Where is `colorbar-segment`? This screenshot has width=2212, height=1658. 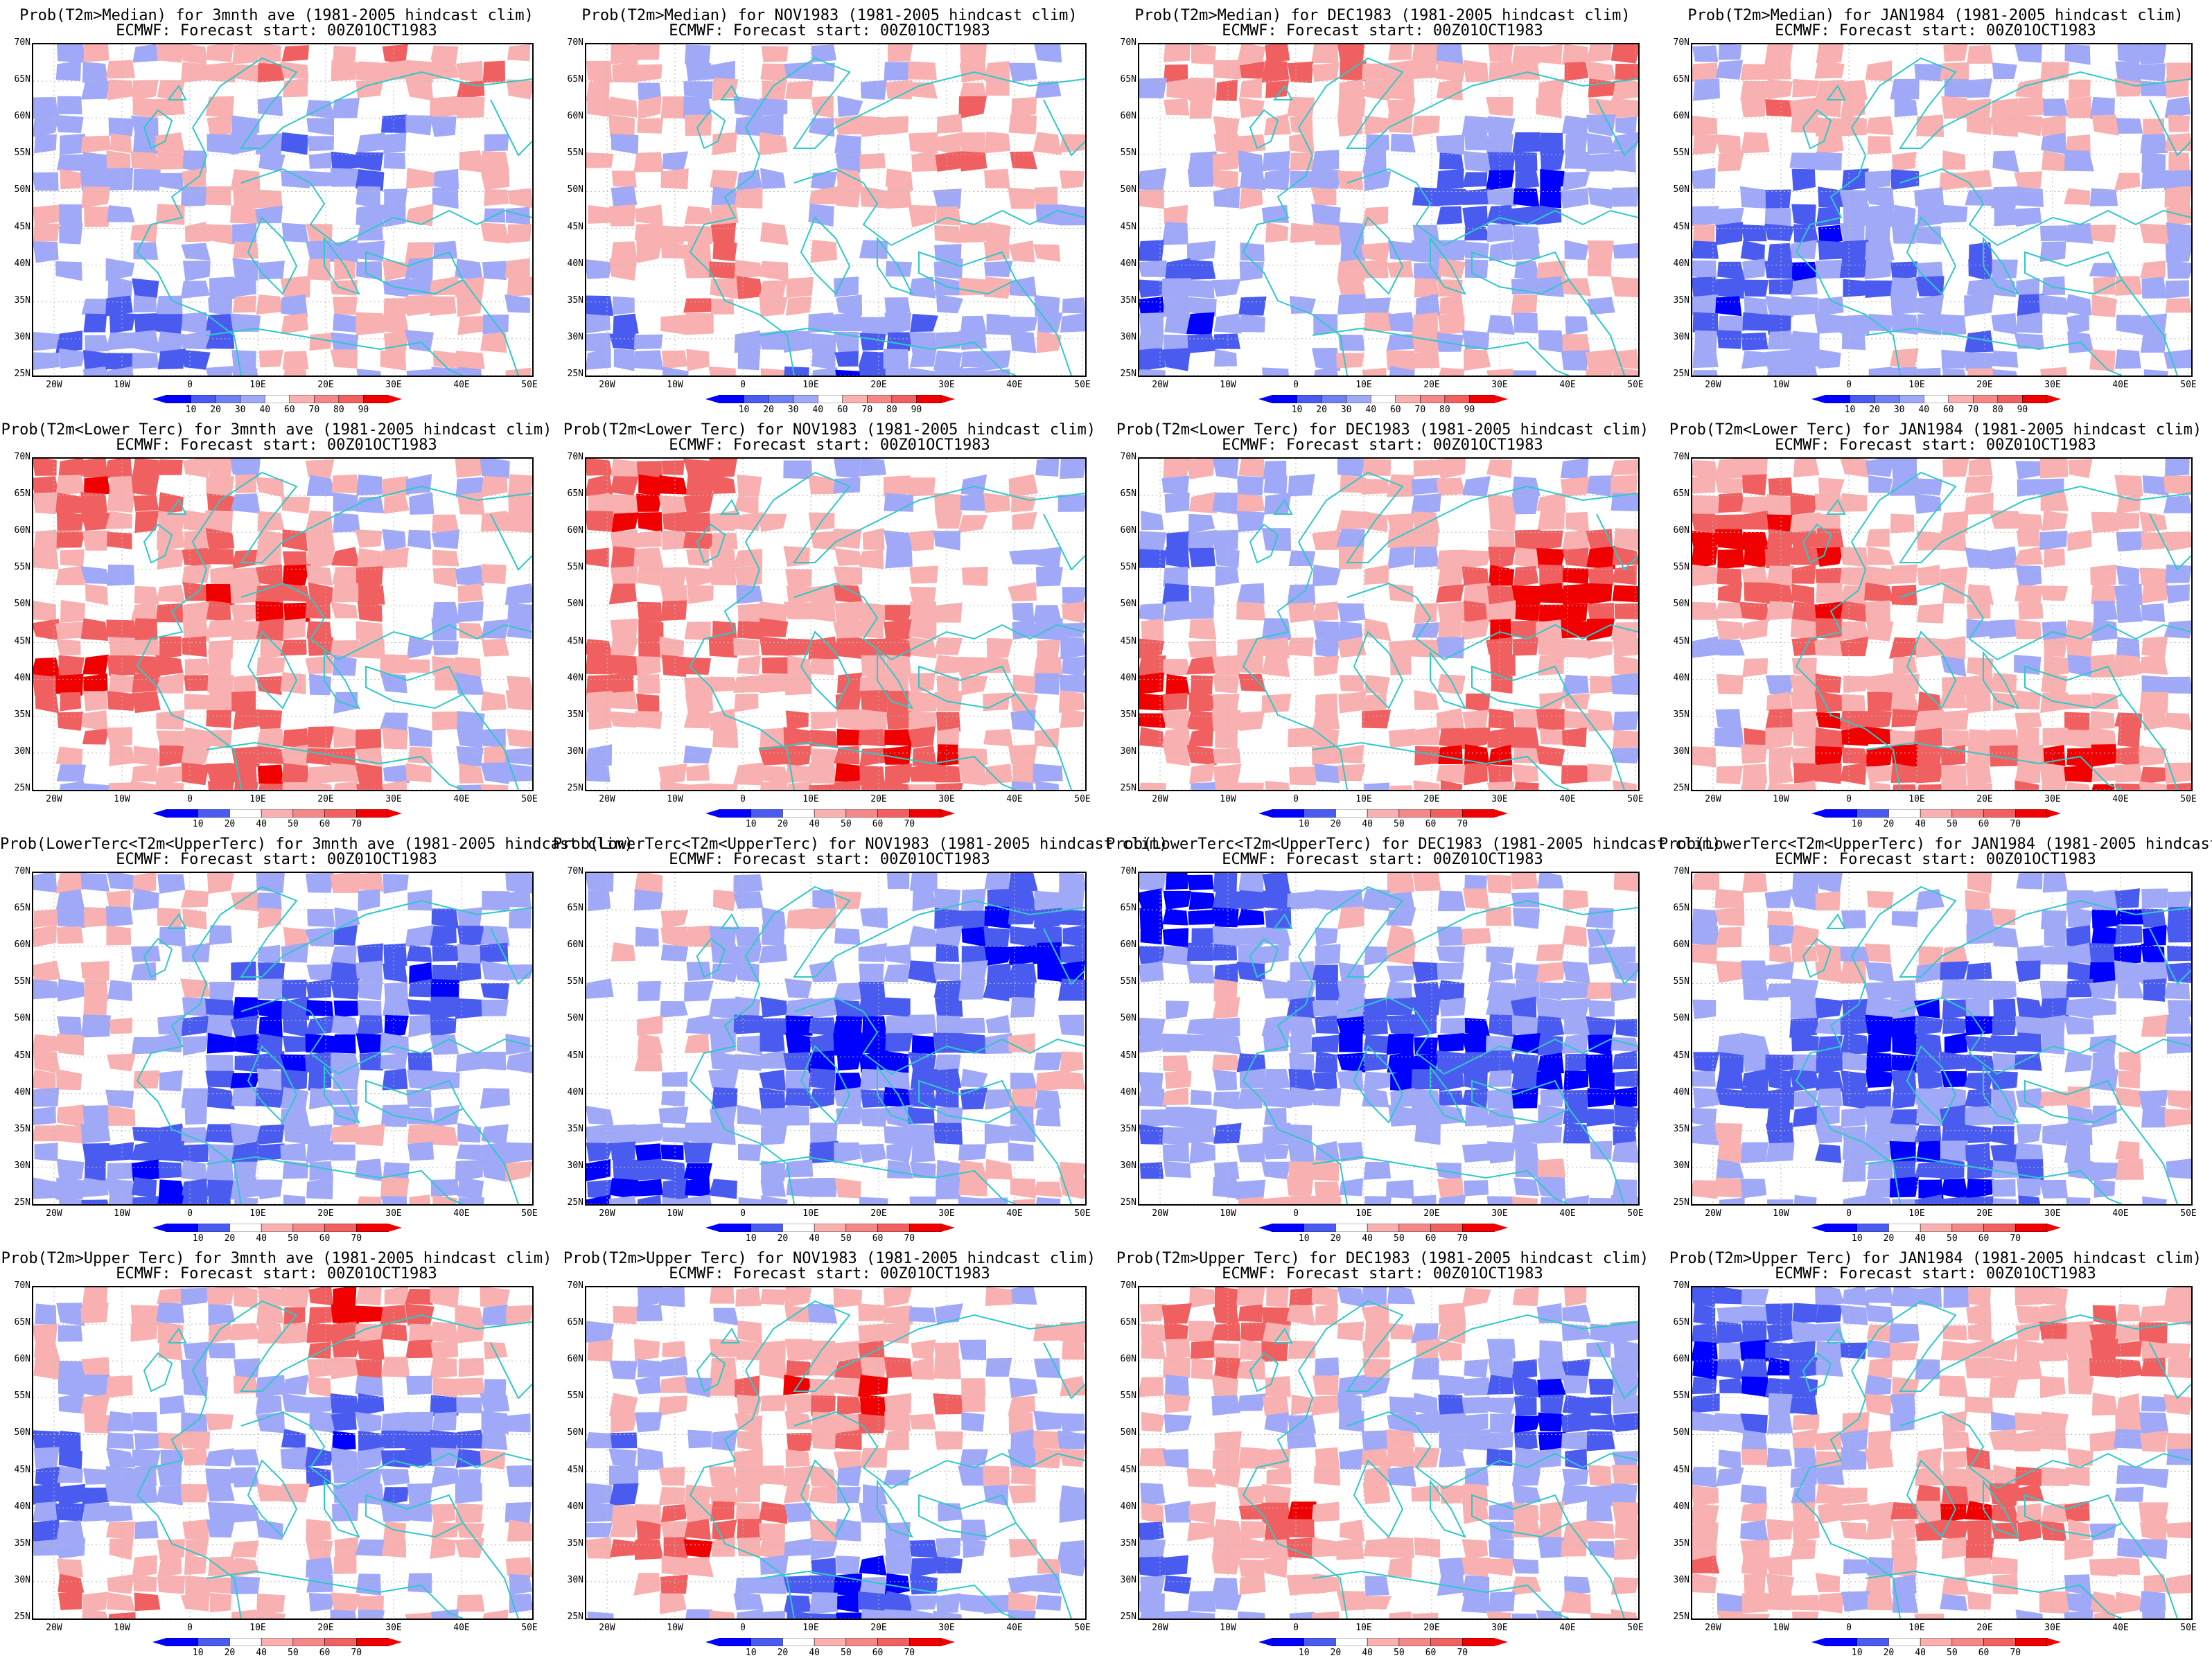 colorbar-segment is located at coordinates (1481, 399).